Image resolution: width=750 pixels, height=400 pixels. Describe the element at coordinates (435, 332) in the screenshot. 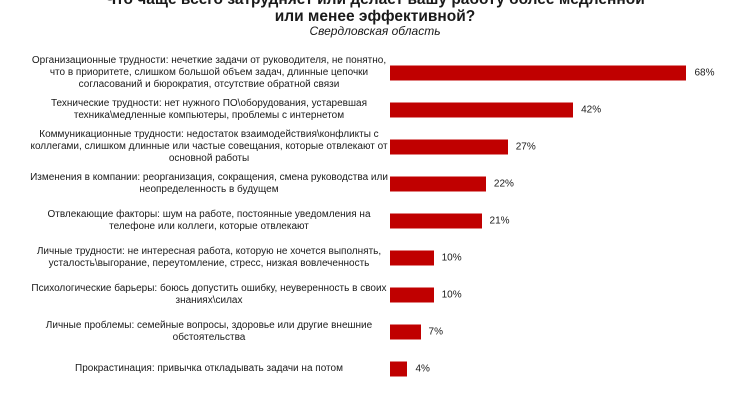

I see `data-label: 7%` at that location.